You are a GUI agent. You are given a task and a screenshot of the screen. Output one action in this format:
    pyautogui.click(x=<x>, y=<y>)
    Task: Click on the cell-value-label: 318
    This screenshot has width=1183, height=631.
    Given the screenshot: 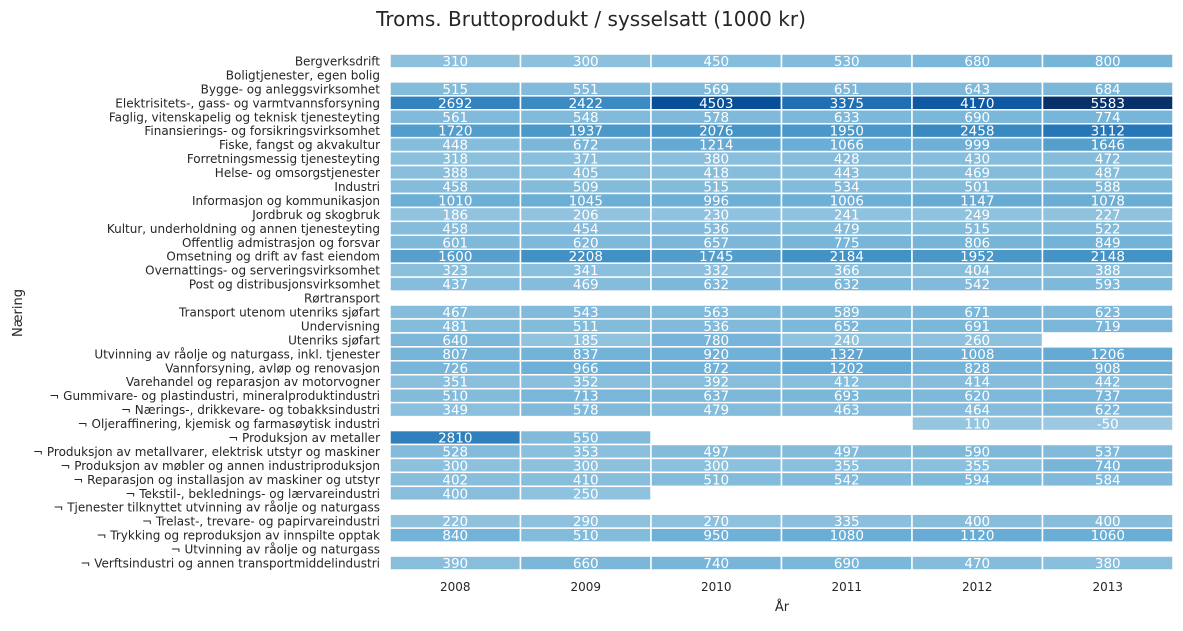 What is the action you would take?
    pyautogui.click(x=455, y=160)
    